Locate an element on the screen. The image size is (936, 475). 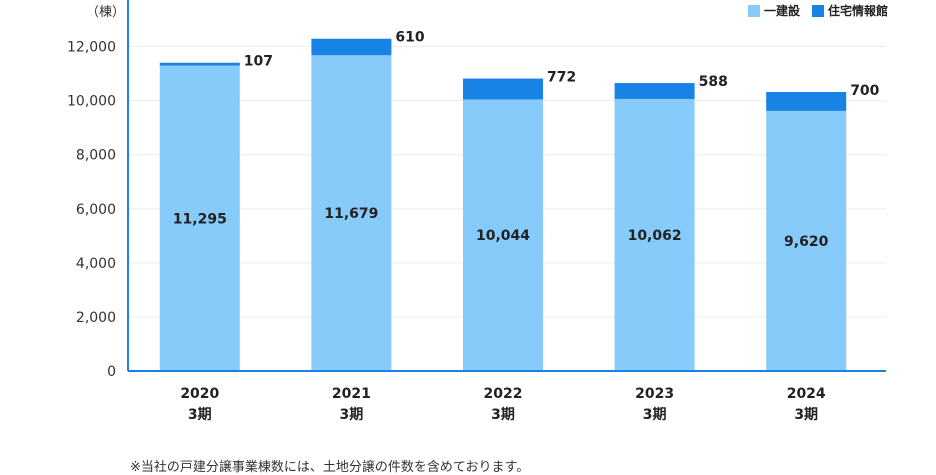
bar-top-value-label: 772 is located at coordinates (561, 78).